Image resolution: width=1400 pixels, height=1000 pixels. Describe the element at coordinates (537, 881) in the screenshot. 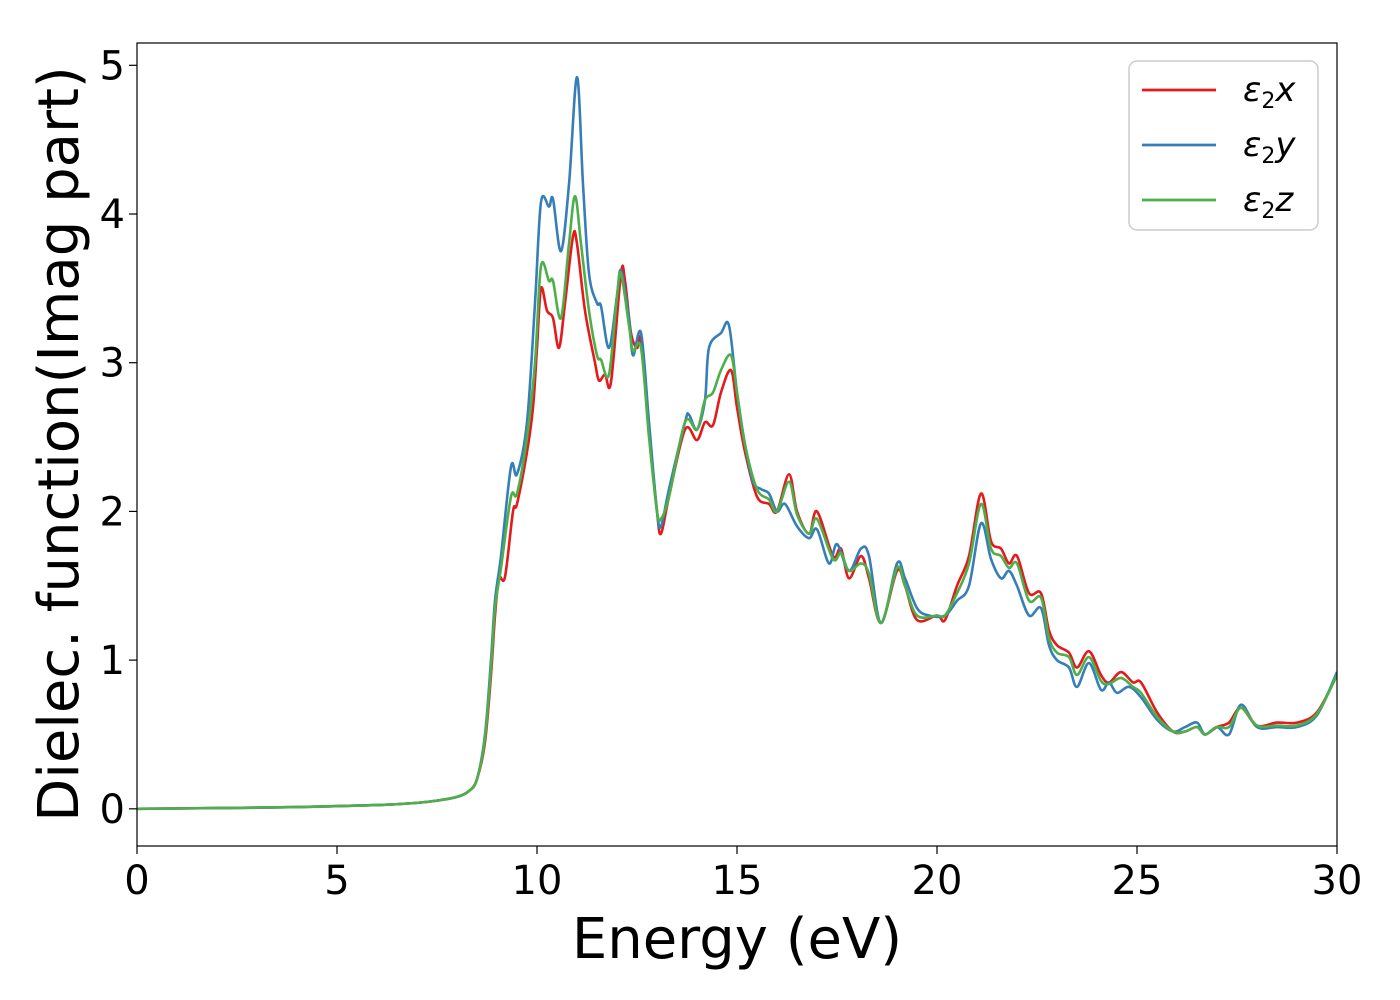

I see `x-tick-label: 10` at that location.